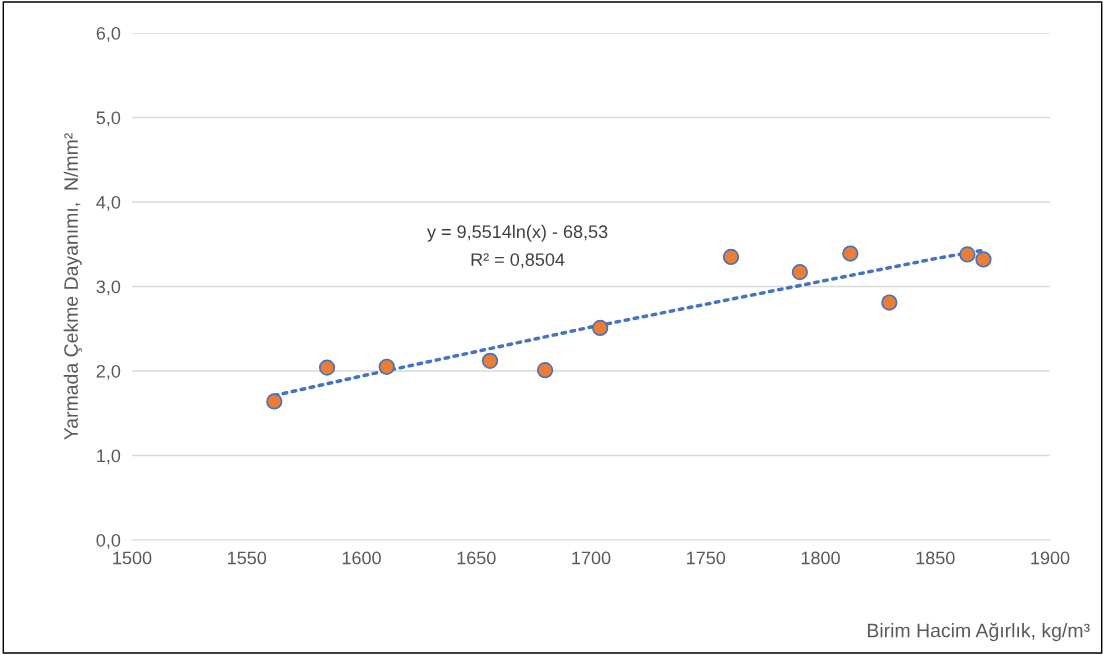  Describe the element at coordinates (108, 119) in the screenshot. I see `y-tick-label: 5,0` at that location.